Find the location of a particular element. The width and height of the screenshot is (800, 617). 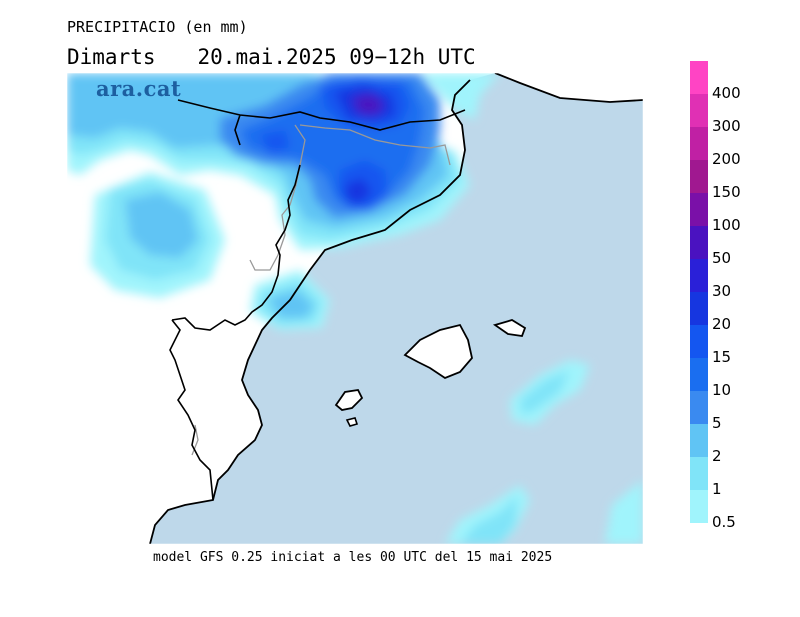

legend-label: 300 is located at coordinates (726, 126).